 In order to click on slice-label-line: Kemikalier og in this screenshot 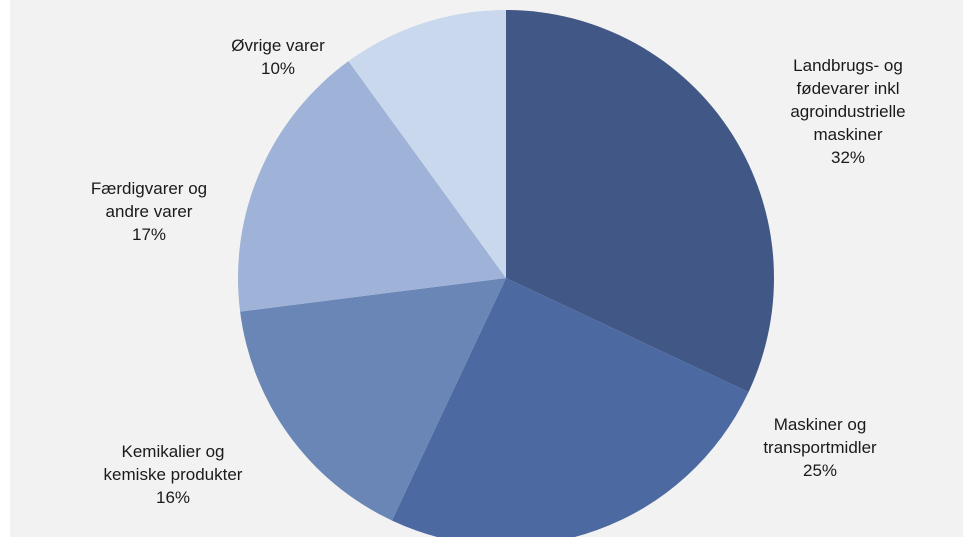, I will do `click(173, 451)`.